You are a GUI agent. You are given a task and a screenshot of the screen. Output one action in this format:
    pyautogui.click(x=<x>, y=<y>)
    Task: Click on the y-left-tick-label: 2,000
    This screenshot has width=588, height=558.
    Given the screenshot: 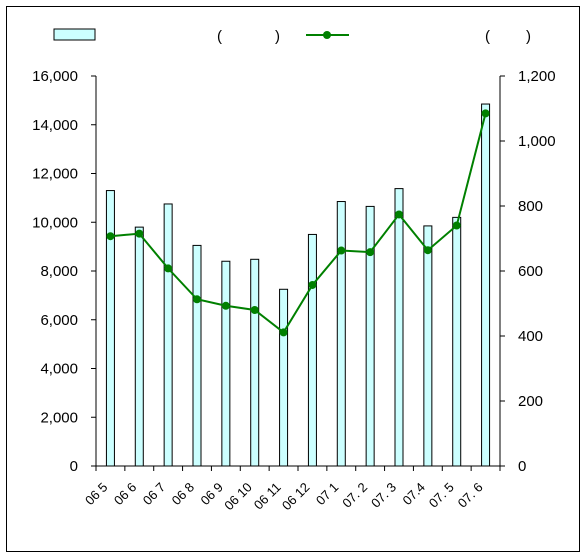 What is the action you would take?
    pyautogui.click(x=59, y=417)
    